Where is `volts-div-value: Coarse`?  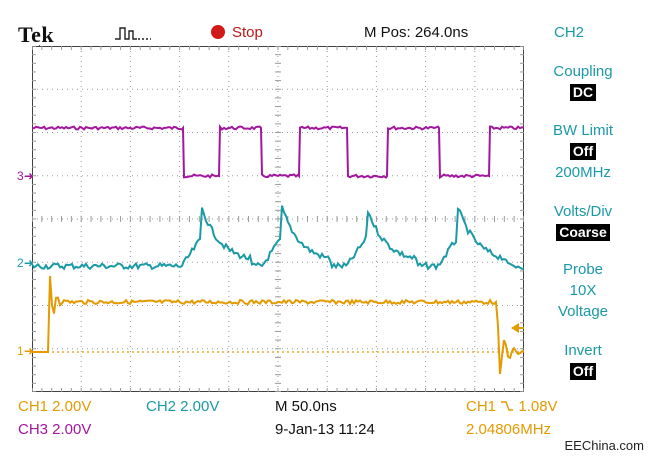 volts-div-value: Coarse is located at coordinates (583, 232).